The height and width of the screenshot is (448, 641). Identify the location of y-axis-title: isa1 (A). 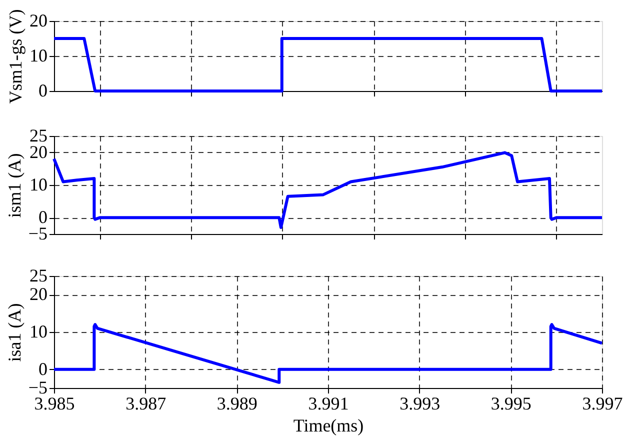
(14, 332).